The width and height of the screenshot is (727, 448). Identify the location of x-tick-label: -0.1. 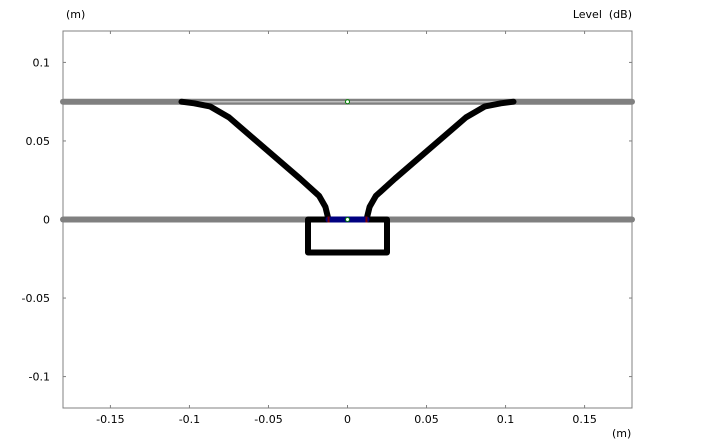
(189, 419).